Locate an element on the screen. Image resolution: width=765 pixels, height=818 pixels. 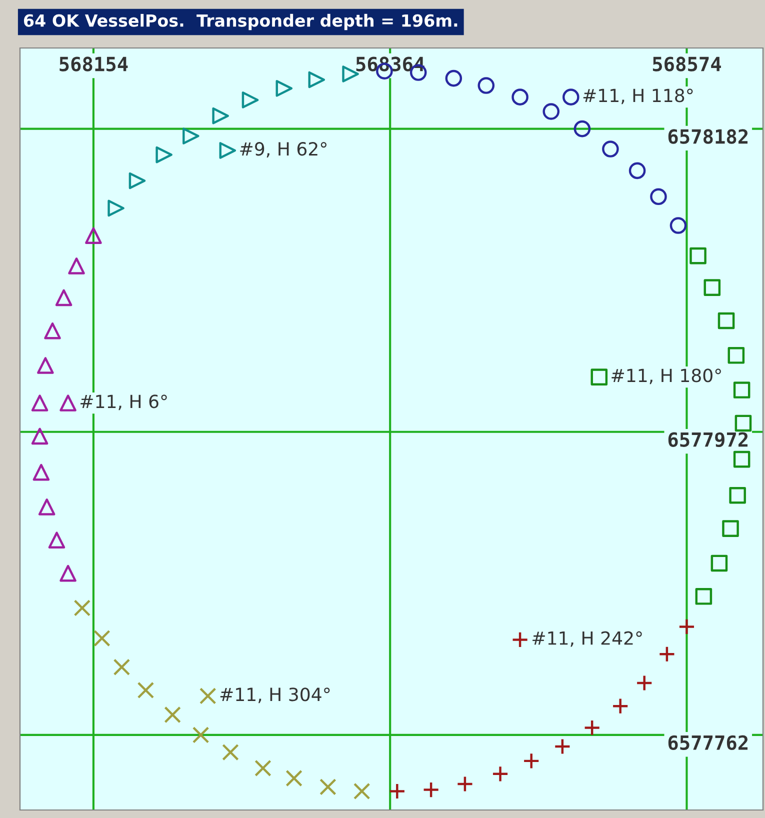
annotation: #11, H 304° is located at coordinates (275, 696).